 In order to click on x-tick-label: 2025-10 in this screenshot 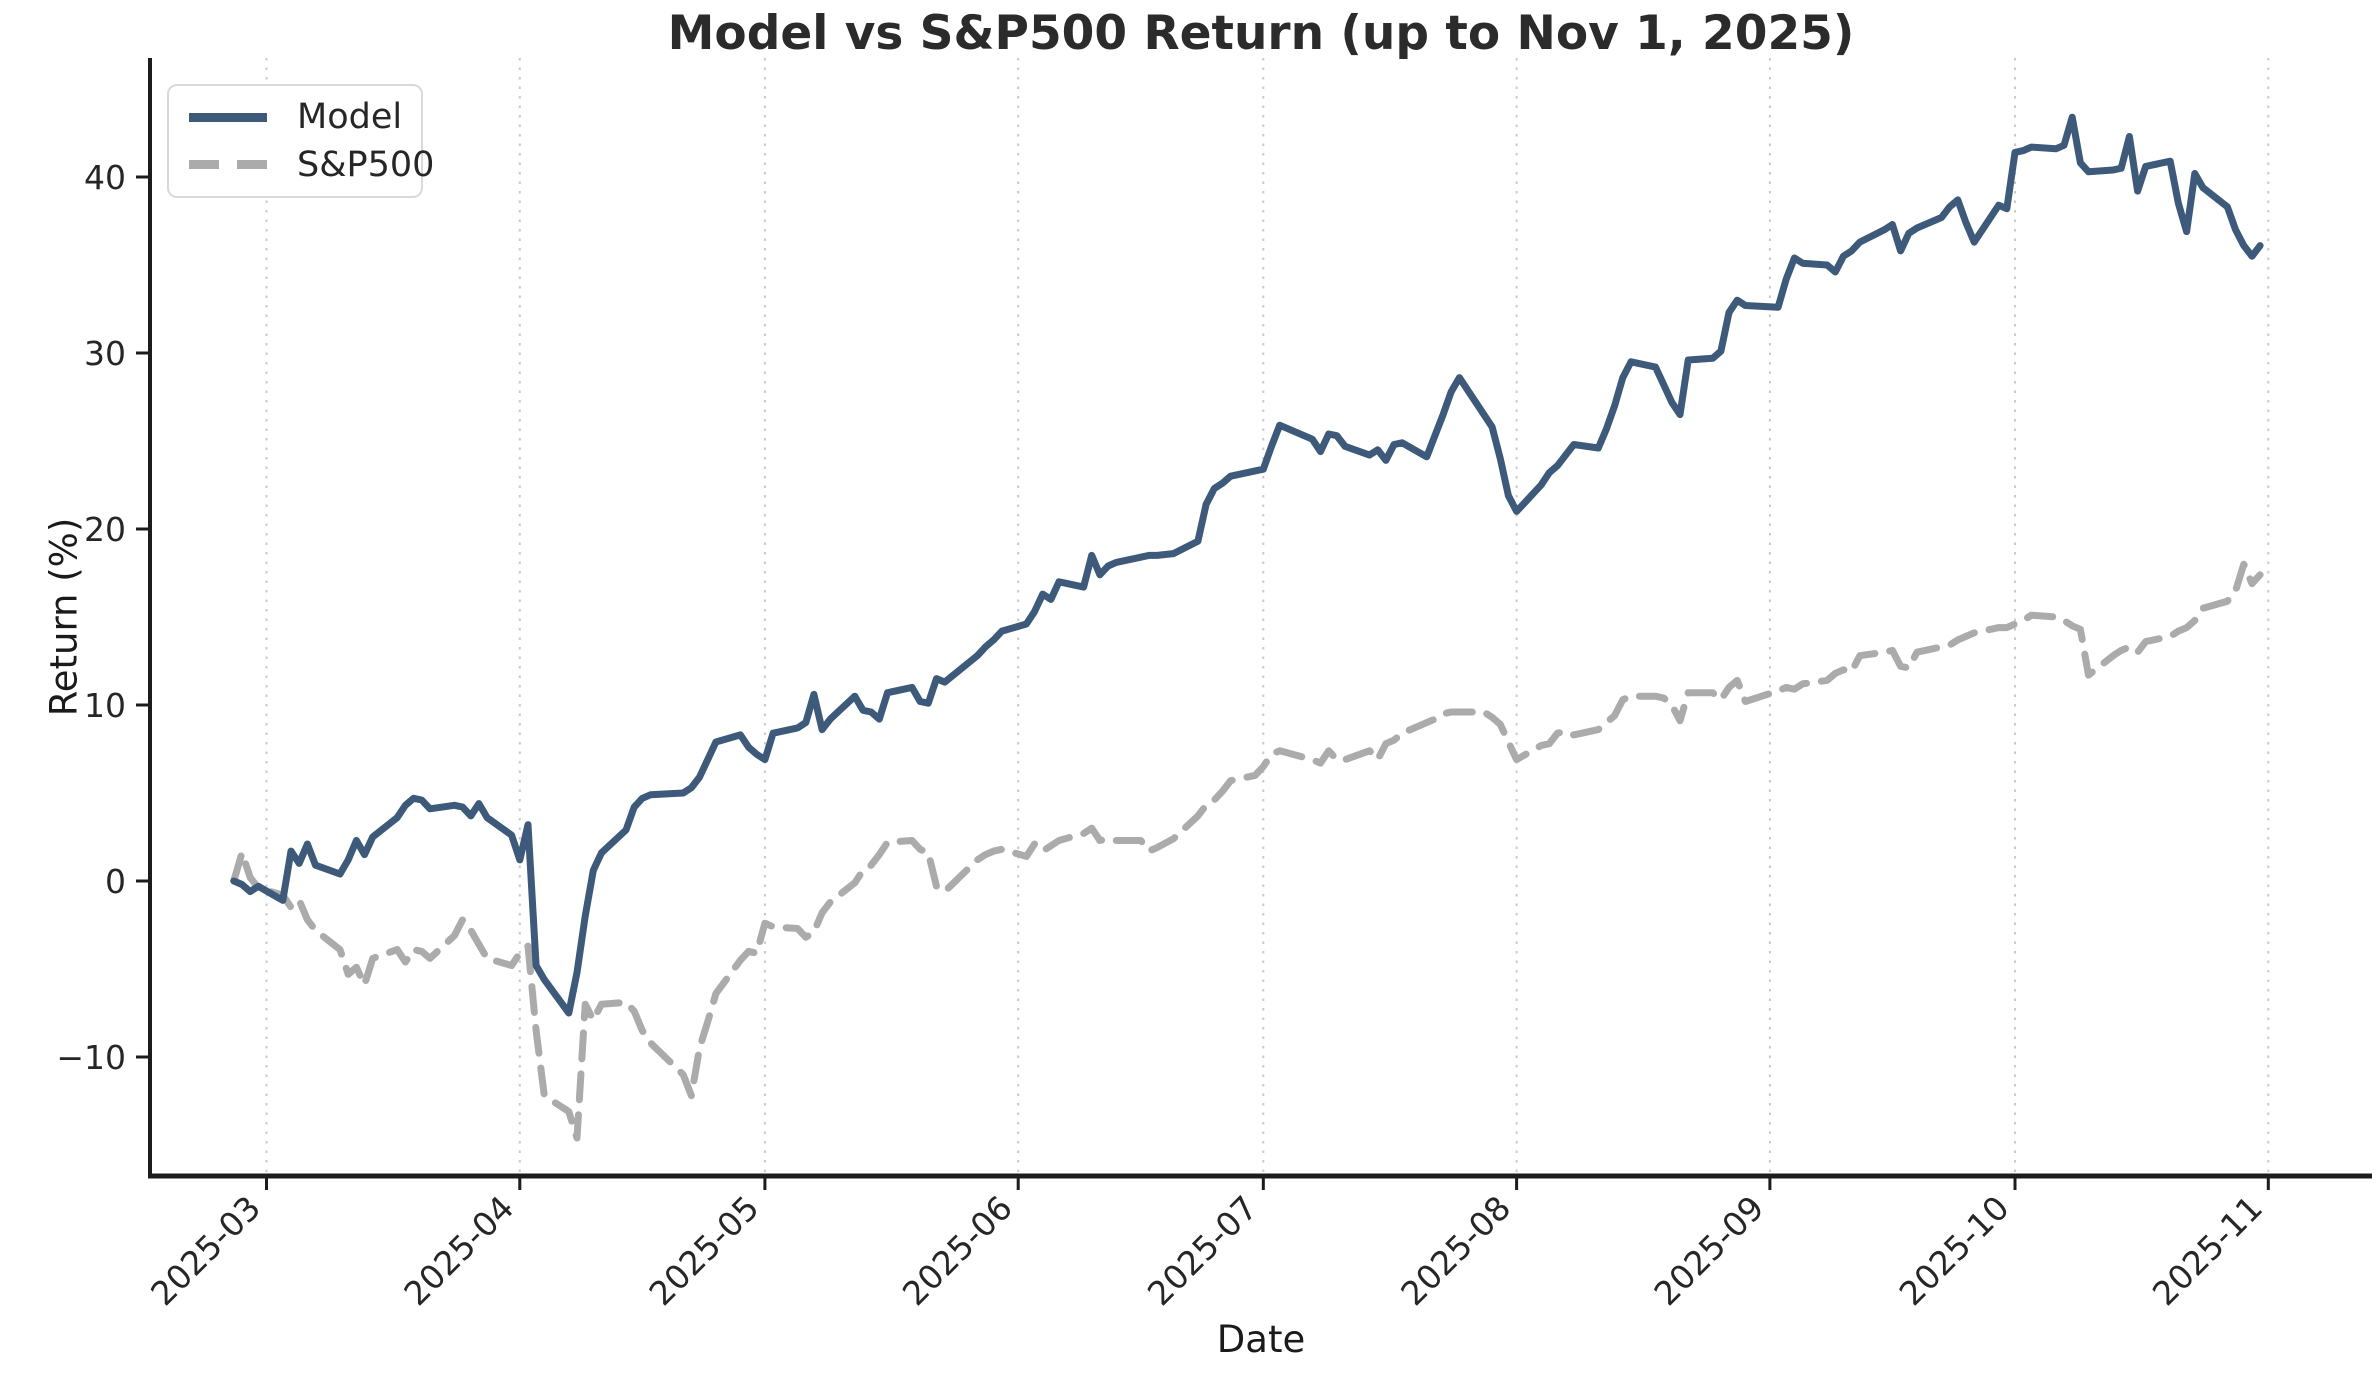, I will do `click(1954, 1250)`.